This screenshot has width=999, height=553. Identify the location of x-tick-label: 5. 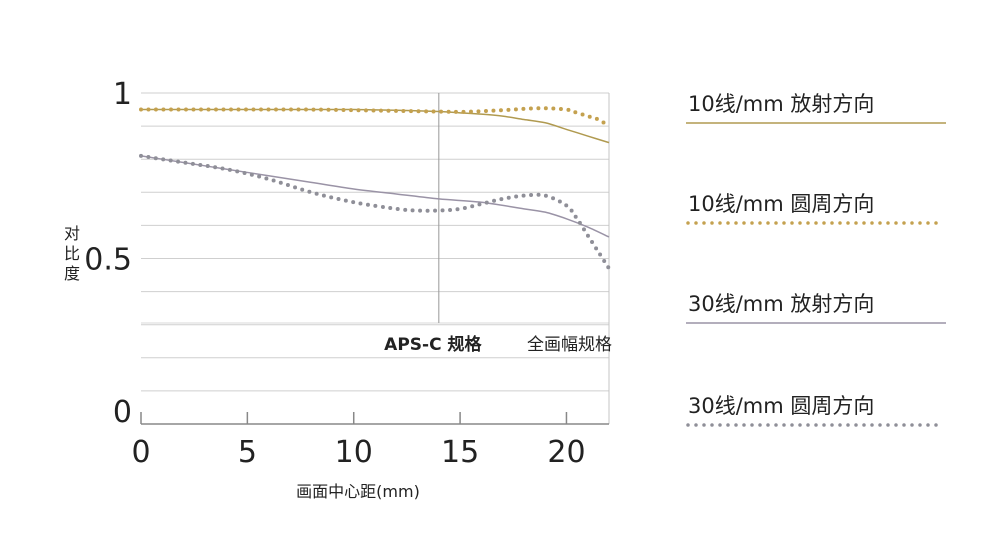
(247, 452).